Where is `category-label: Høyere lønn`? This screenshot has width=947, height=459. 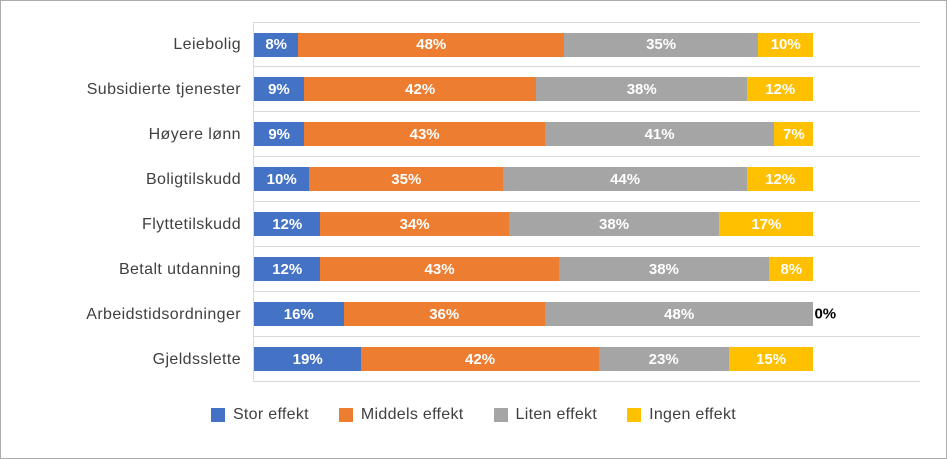 category-label: Høyere lønn is located at coordinates (194, 134).